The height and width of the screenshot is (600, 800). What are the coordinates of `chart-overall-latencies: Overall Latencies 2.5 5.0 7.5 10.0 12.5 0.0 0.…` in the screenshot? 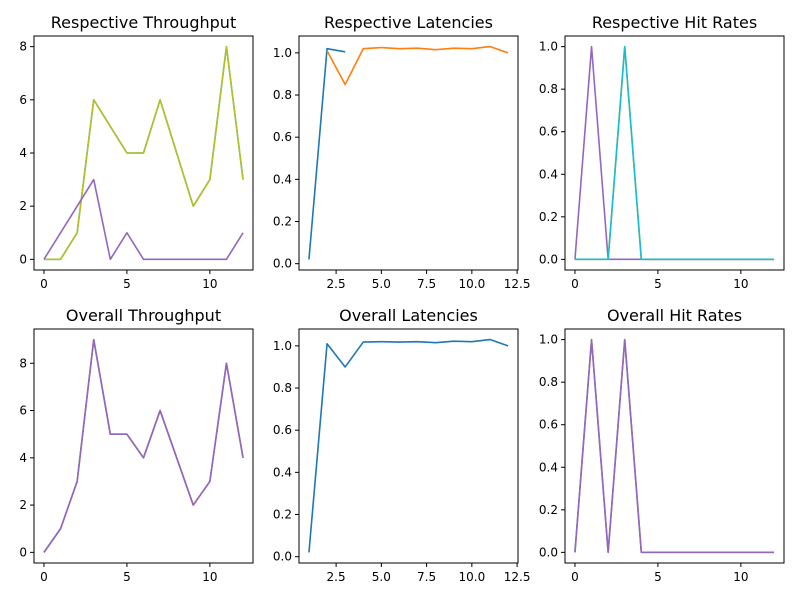 It's located at (402, 445).